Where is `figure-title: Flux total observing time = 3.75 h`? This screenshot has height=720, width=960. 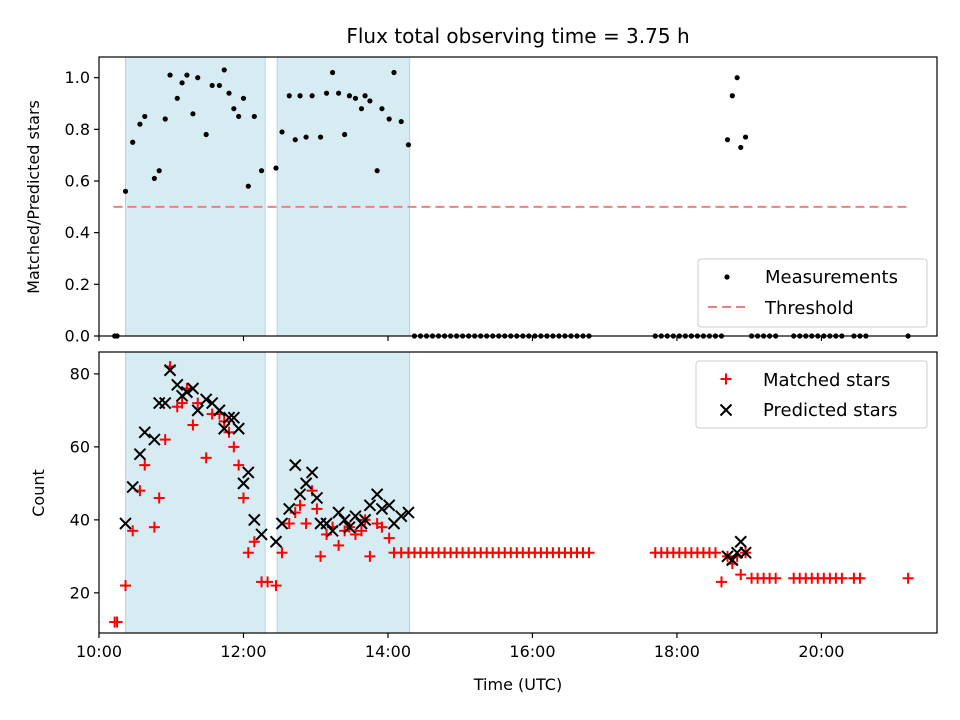
figure-title: Flux total observing time = 3.75 h is located at coordinates (517, 36).